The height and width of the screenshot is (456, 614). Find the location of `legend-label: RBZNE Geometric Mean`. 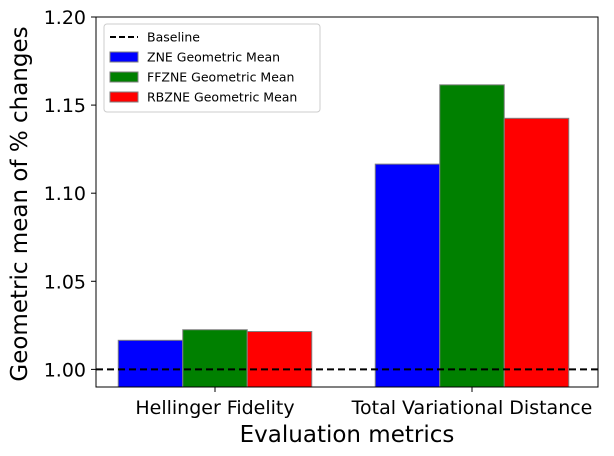

legend-label: RBZNE Geometric Mean is located at coordinates (222, 97).